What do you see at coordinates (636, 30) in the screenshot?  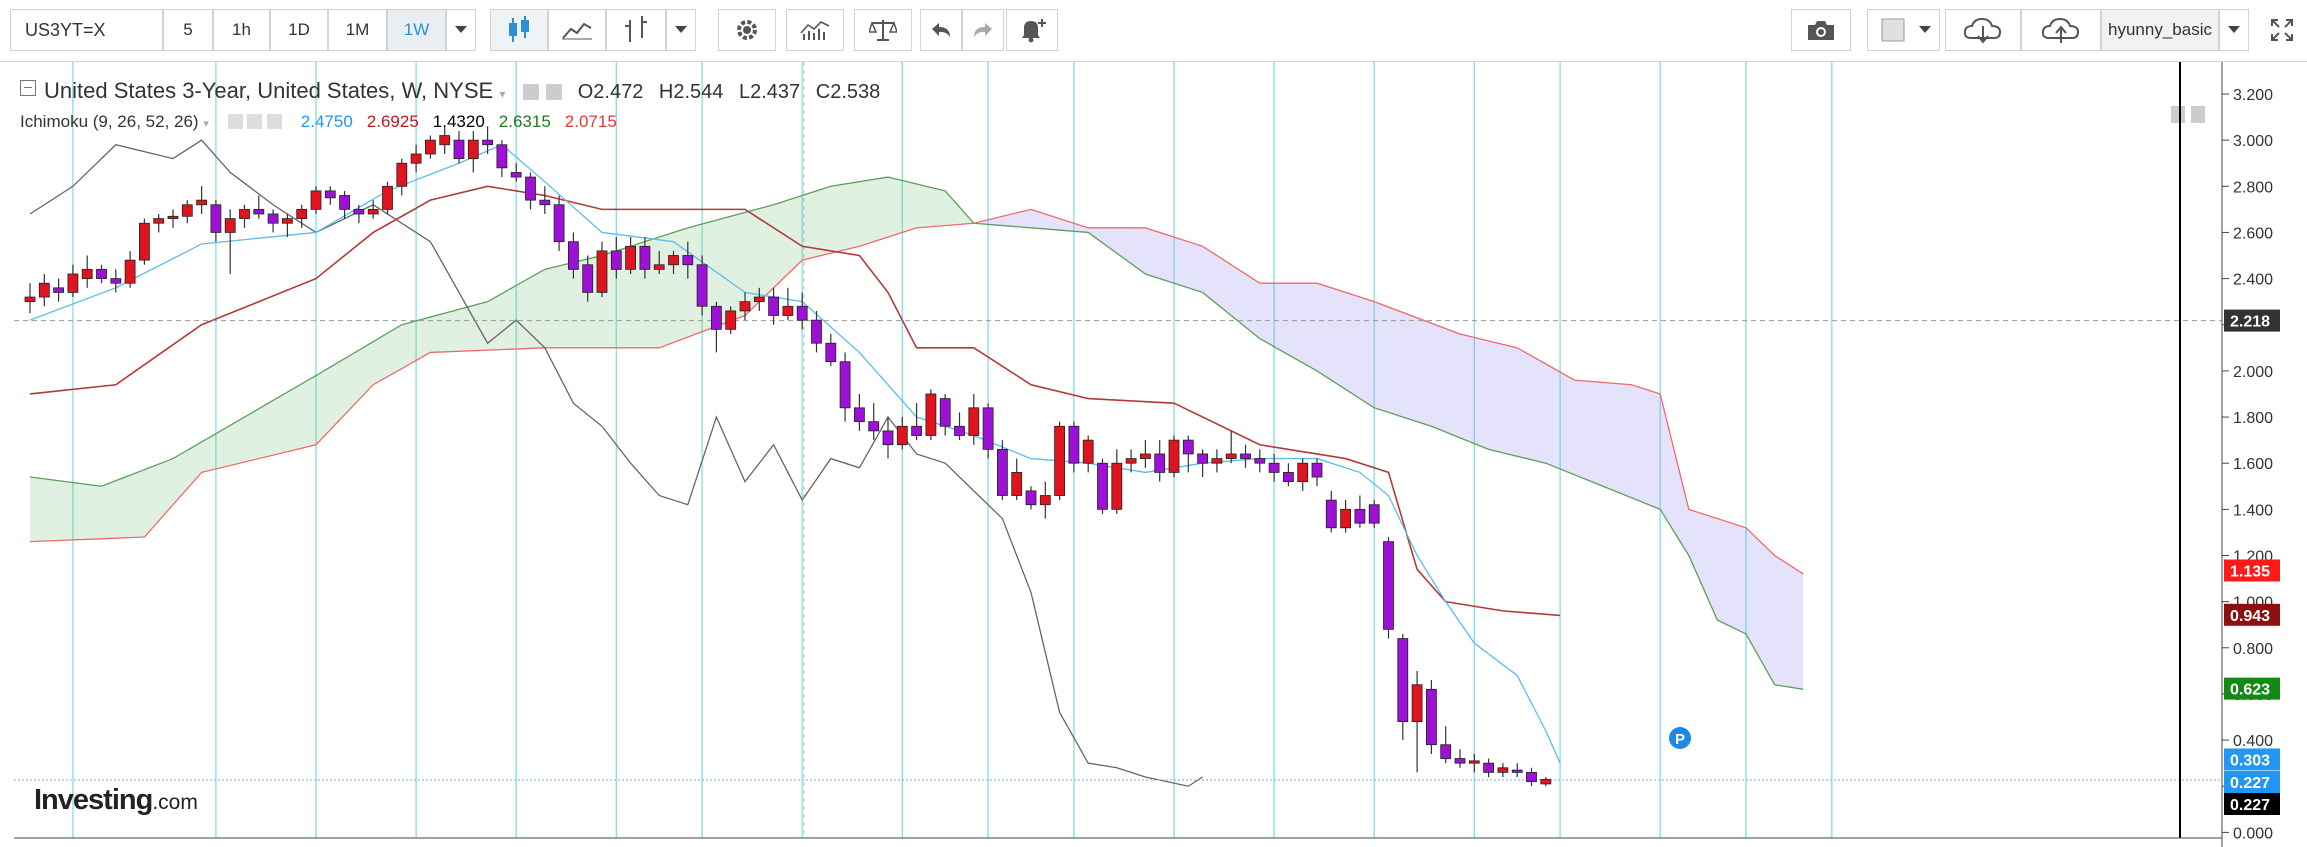 I see `bars-style-button` at bounding box center [636, 30].